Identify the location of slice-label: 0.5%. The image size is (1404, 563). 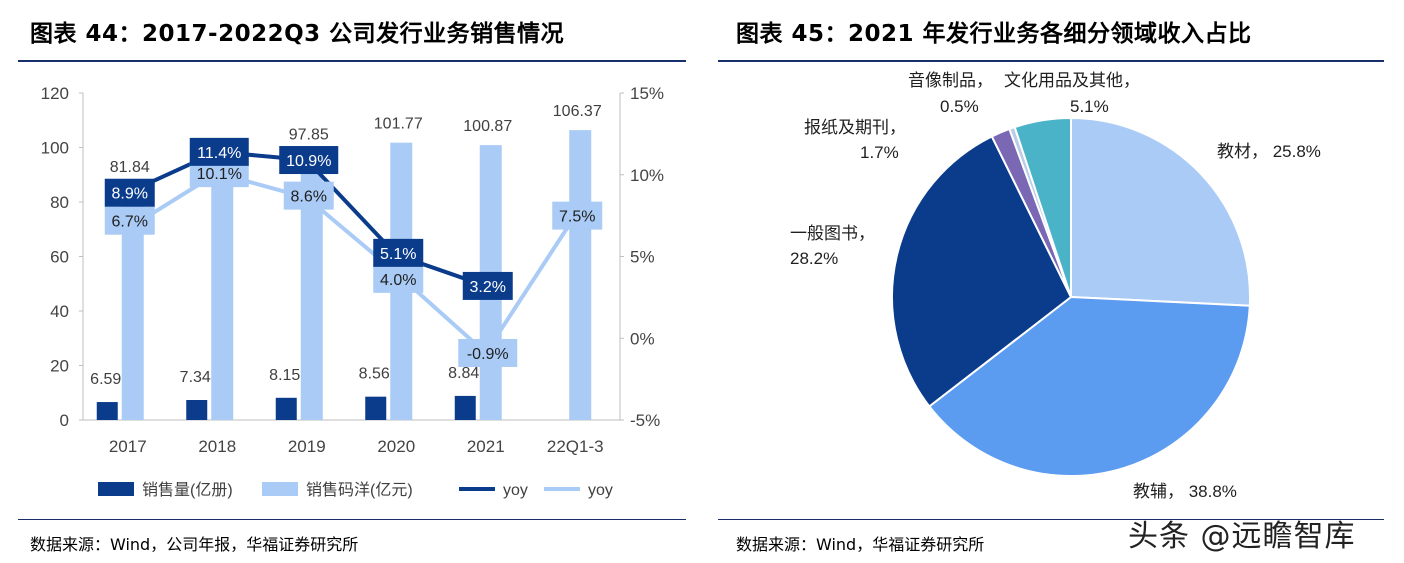
(959, 106).